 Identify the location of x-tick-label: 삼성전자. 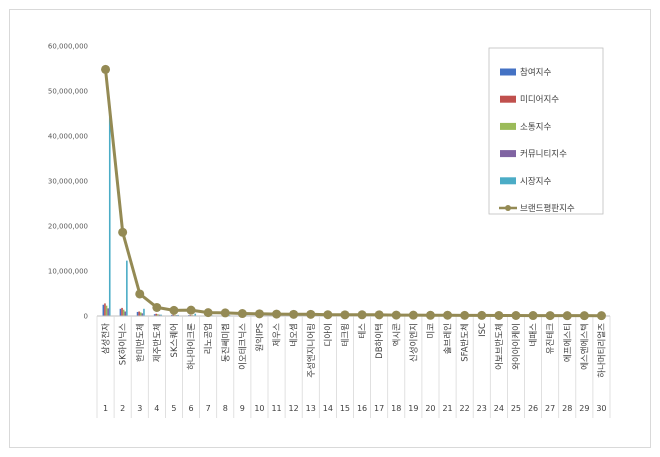
(106, 338).